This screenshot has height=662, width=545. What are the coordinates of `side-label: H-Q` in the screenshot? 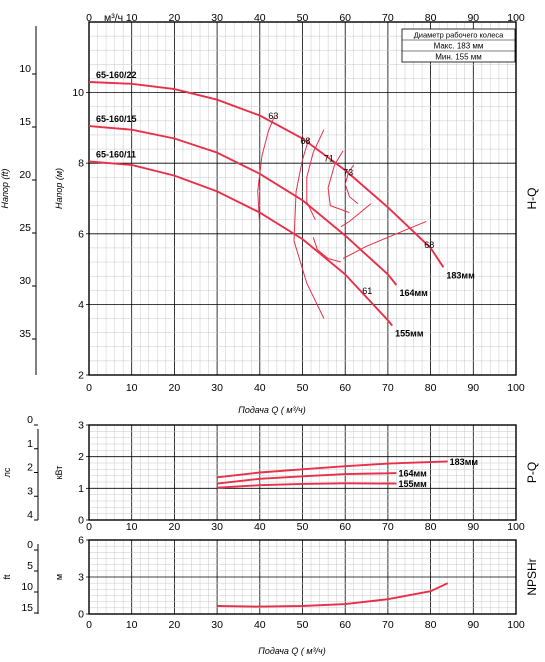 It's located at (532, 199).